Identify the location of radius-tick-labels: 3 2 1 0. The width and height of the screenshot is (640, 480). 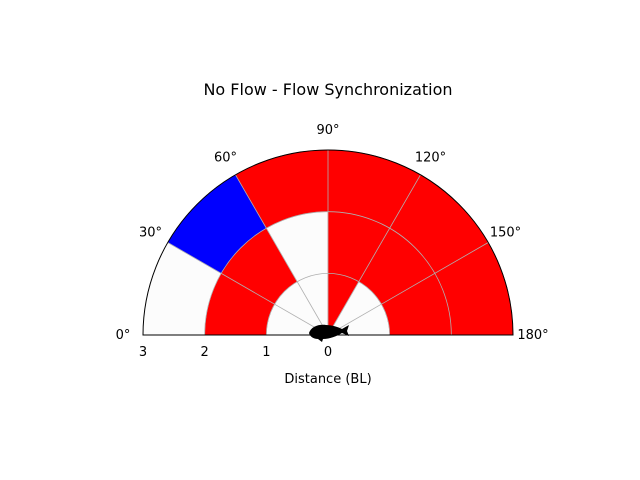
(235, 352).